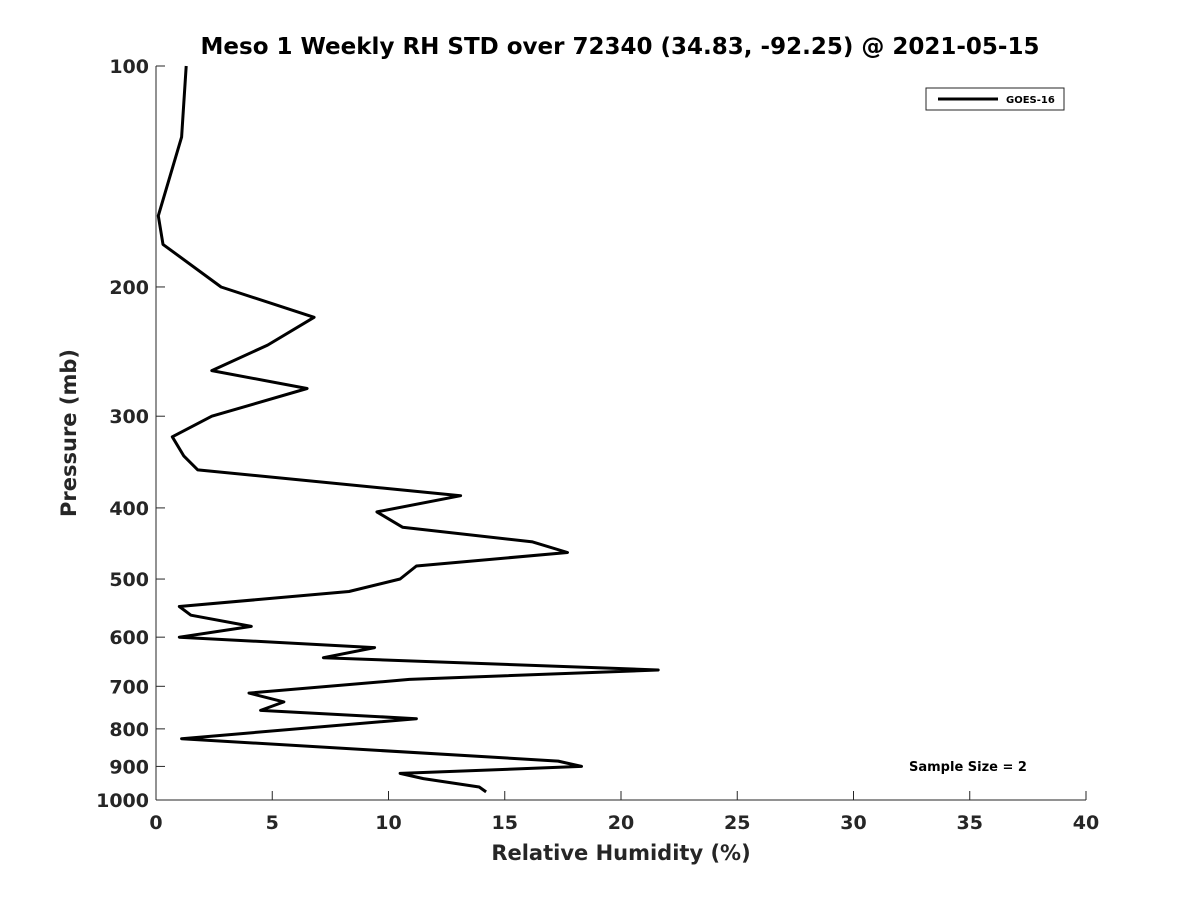 This screenshot has height=900, width=1200. What do you see at coordinates (621, 823) in the screenshot?
I see `x-tick-label: 20` at bounding box center [621, 823].